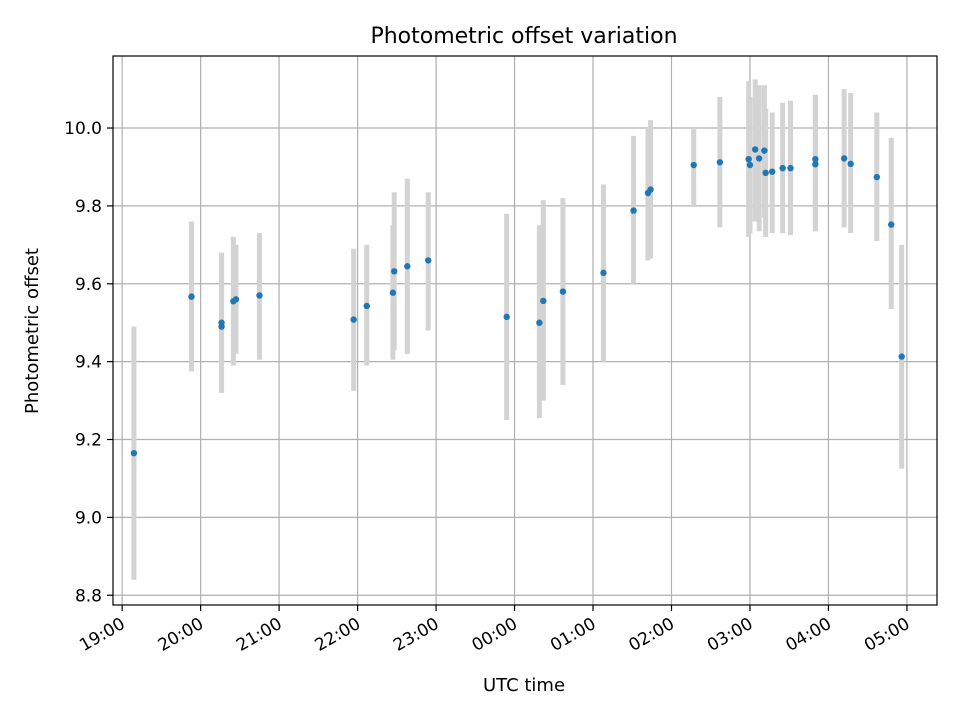  What do you see at coordinates (83, 129) in the screenshot?
I see `y-tick-label: 10.0` at bounding box center [83, 129].